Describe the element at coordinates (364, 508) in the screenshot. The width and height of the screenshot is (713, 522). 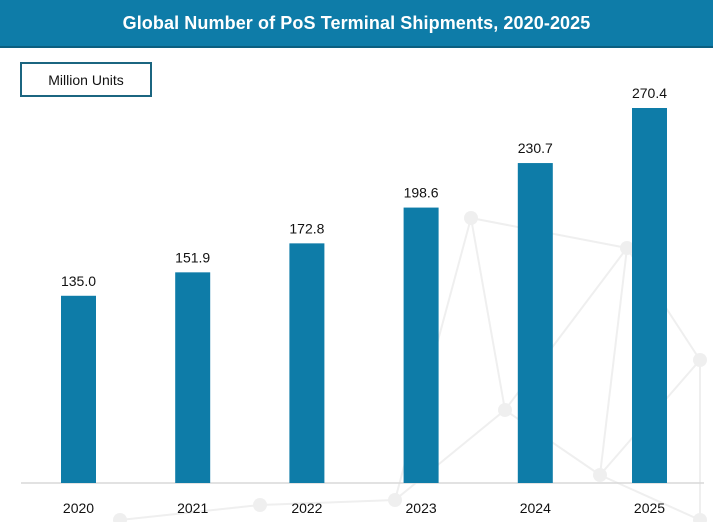
I see `x-tick-labels-group: 2020 2021 2022 2023 2024 2025` at that location.